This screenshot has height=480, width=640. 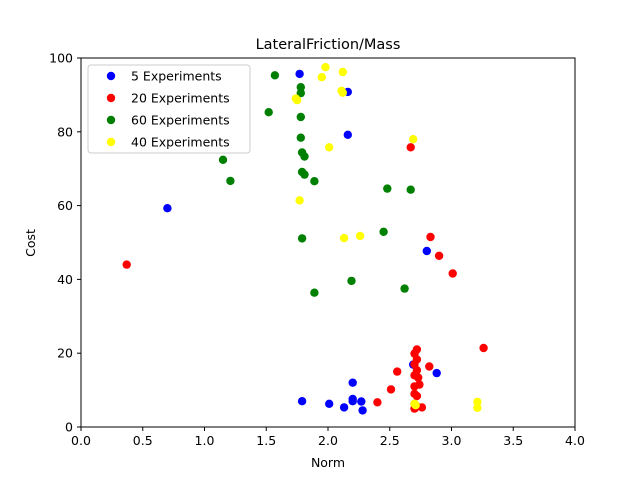 What do you see at coordinates (390, 440) in the screenshot?
I see `x-tick-label: 2.5` at bounding box center [390, 440].